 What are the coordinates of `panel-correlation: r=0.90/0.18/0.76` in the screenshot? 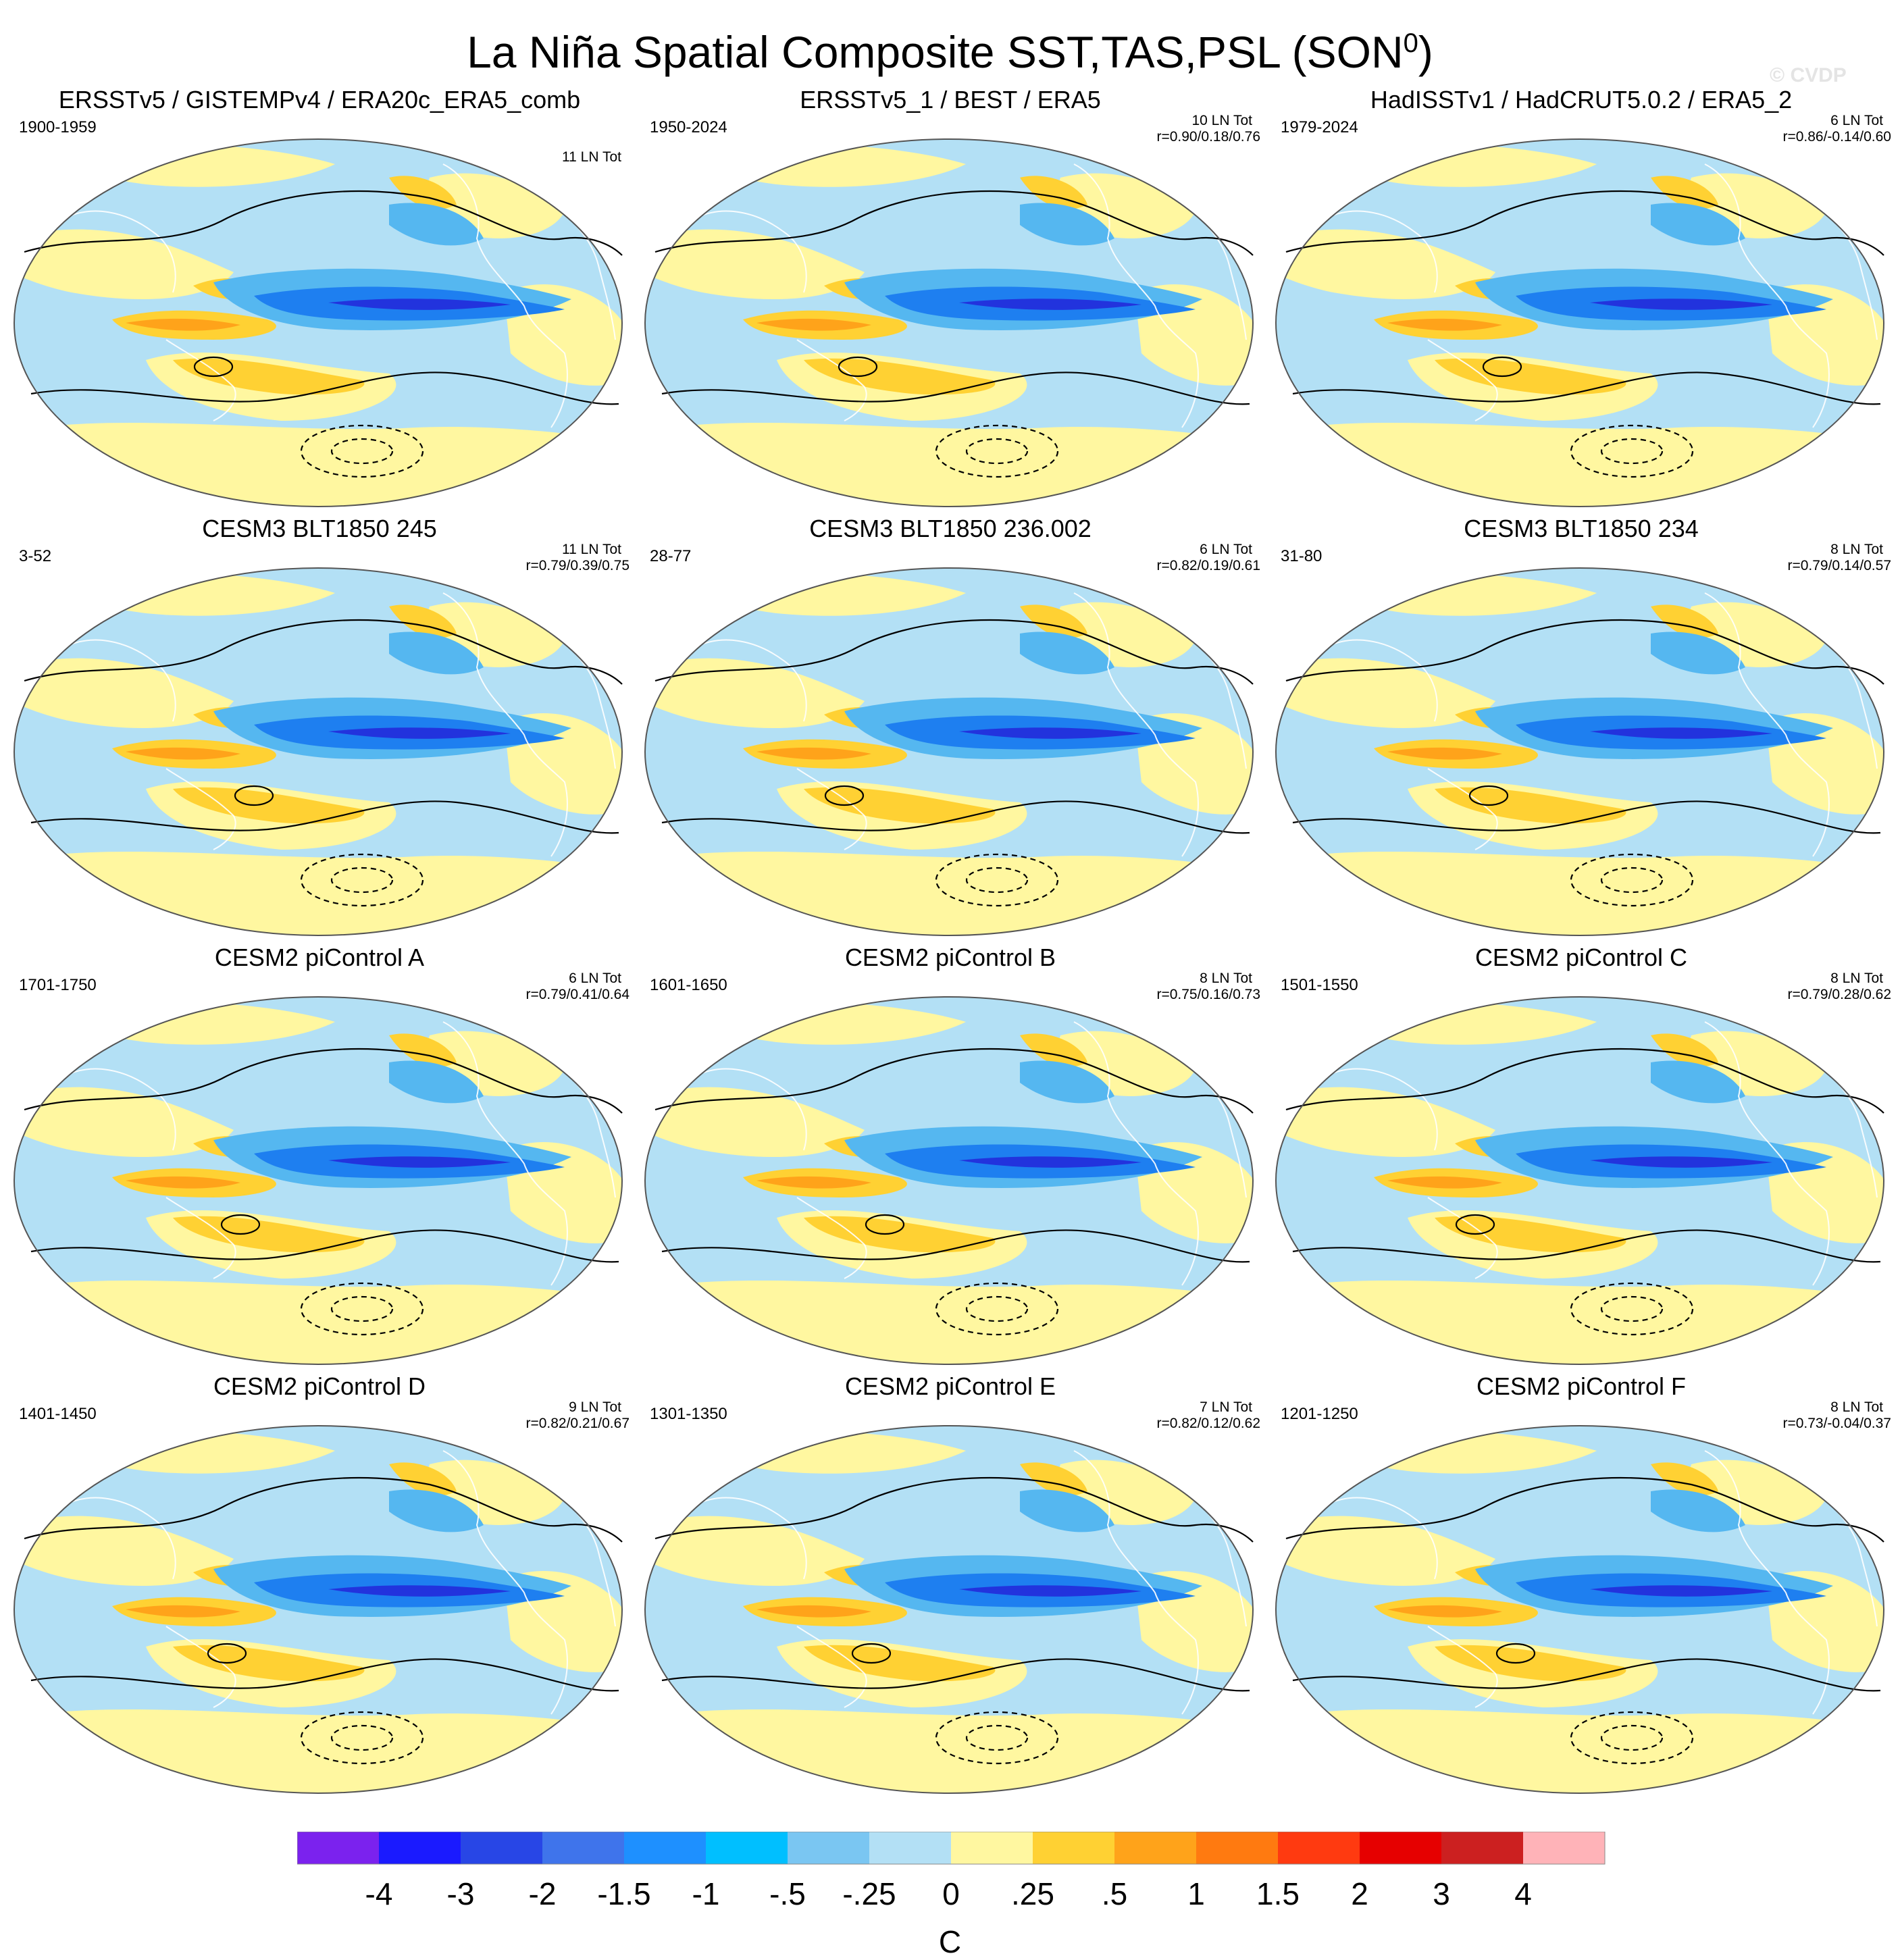 It's located at (1208, 137).